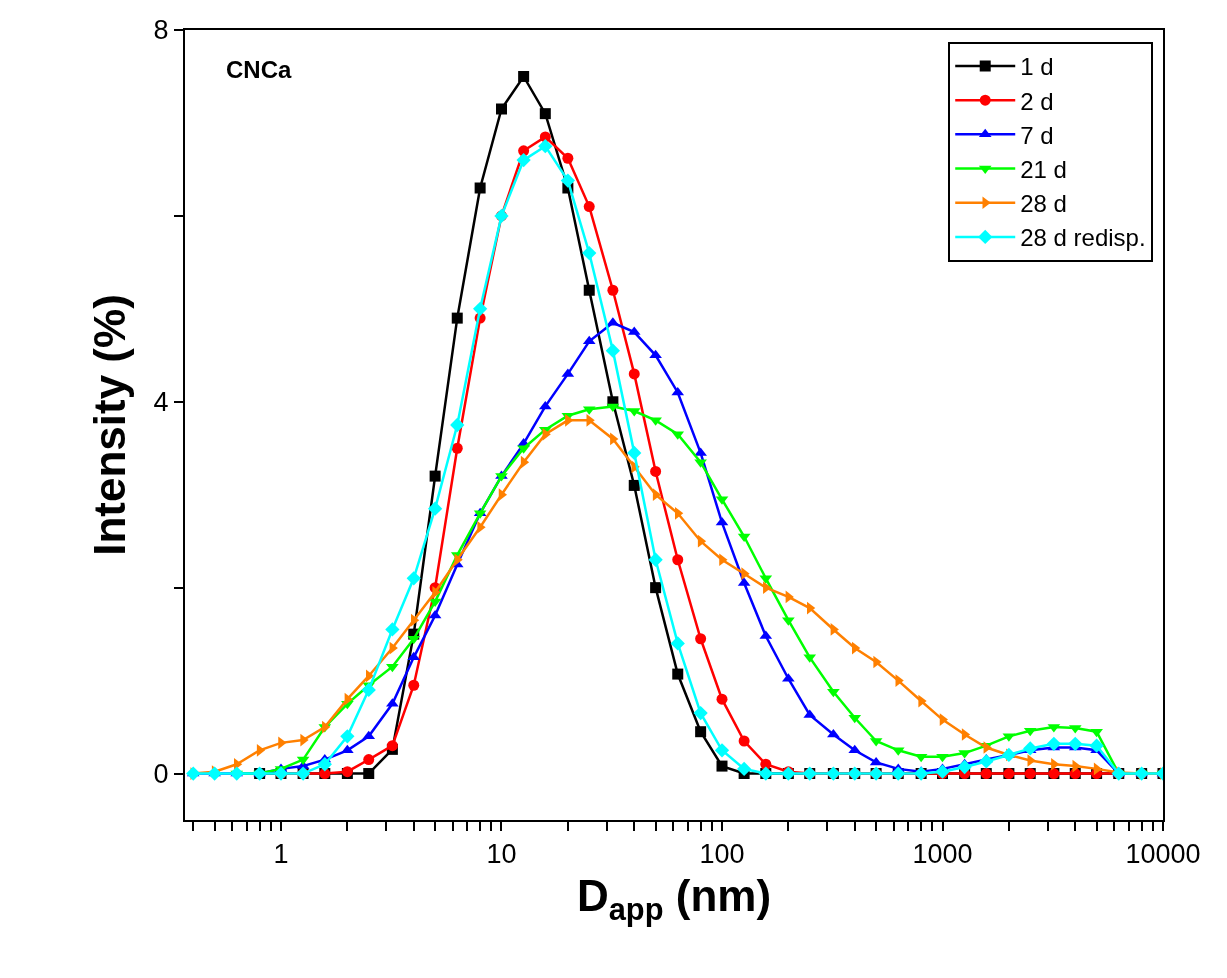 The height and width of the screenshot is (978, 1227). Describe the element at coordinates (1043, 169) in the screenshot. I see `legend-label: 21 d` at that location.